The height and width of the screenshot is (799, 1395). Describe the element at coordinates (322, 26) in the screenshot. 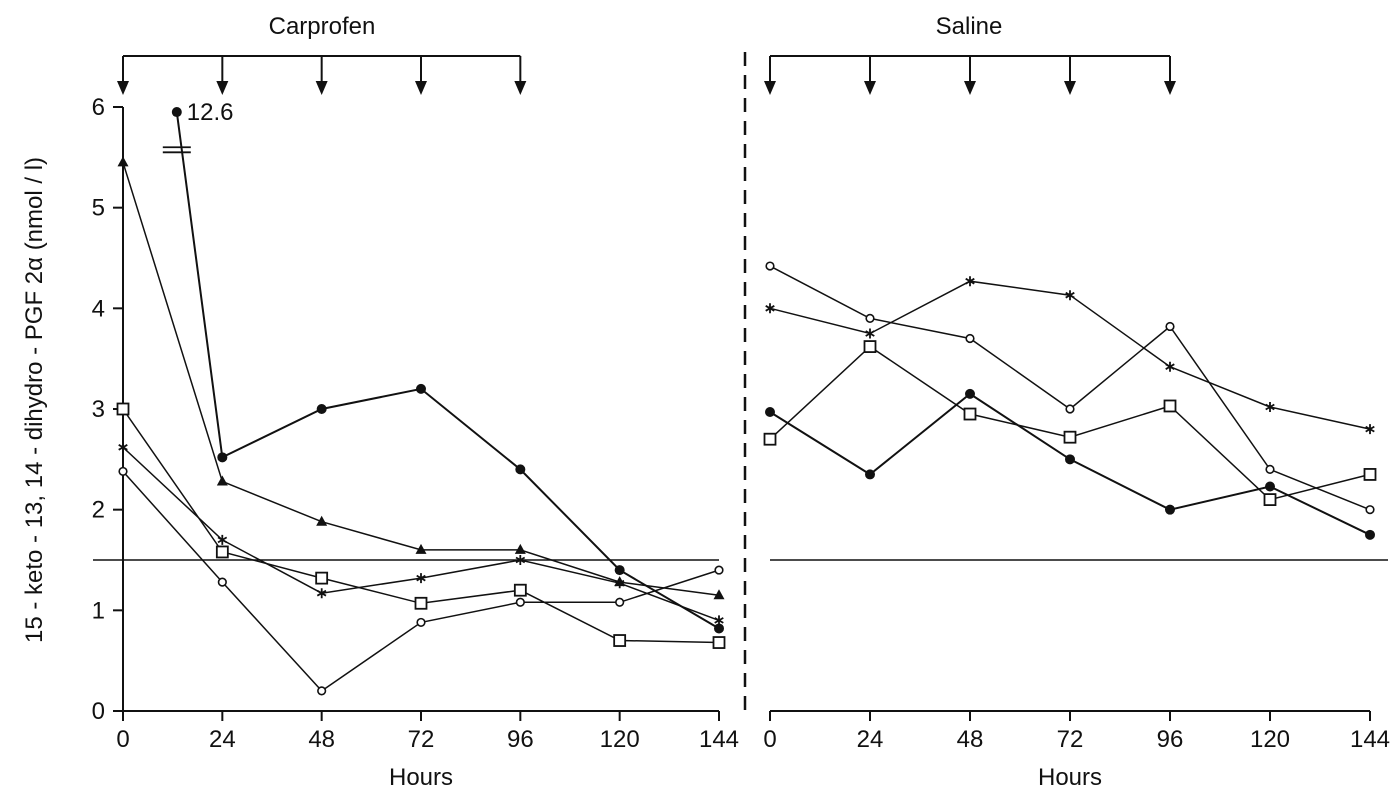

I see `panel-title: Carprofen` at that location.